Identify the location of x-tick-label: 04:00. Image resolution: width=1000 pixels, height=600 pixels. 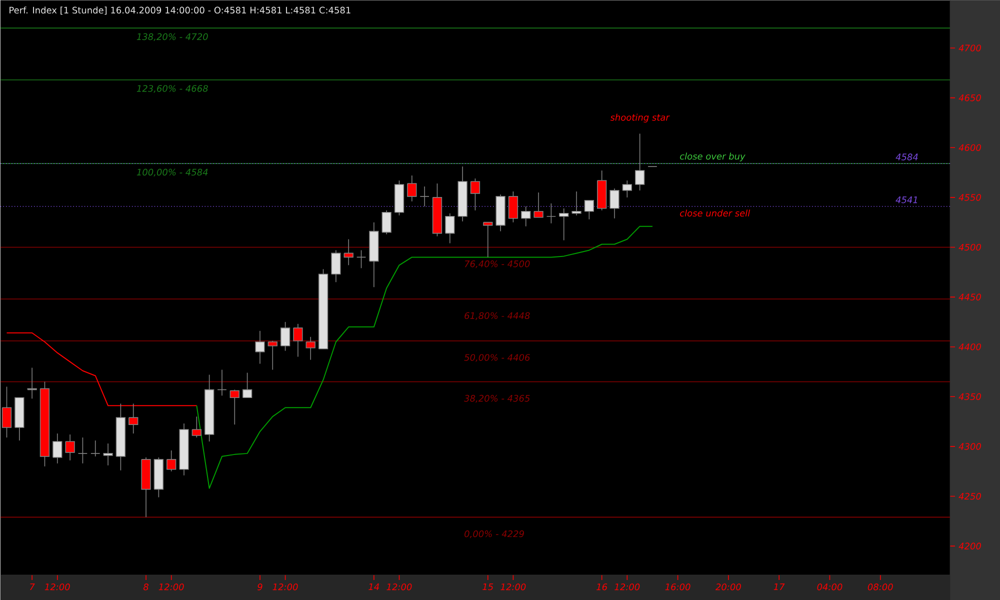
(829, 587).